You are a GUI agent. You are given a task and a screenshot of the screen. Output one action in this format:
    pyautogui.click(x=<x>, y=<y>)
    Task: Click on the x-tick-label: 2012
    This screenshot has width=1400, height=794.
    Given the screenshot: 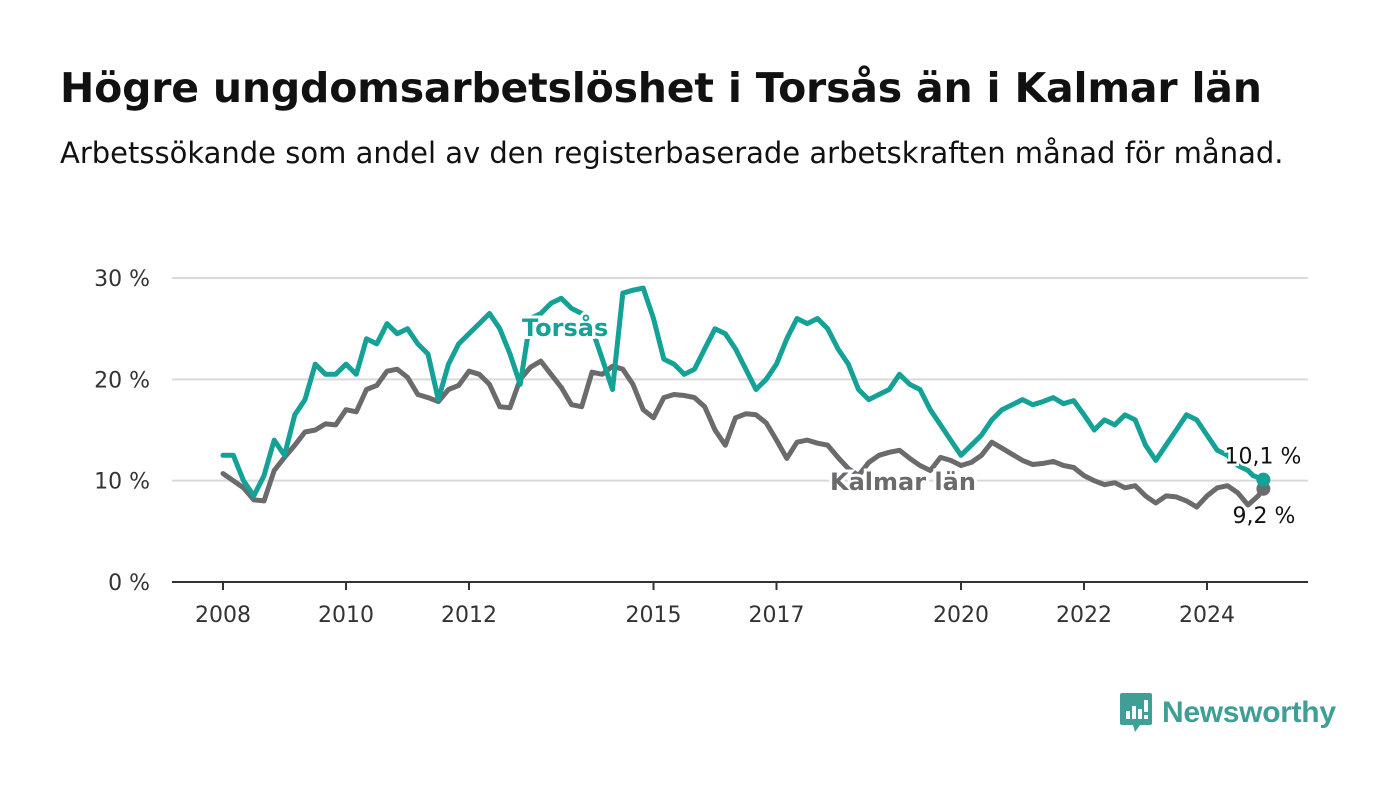 What is the action you would take?
    pyautogui.click(x=469, y=615)
    